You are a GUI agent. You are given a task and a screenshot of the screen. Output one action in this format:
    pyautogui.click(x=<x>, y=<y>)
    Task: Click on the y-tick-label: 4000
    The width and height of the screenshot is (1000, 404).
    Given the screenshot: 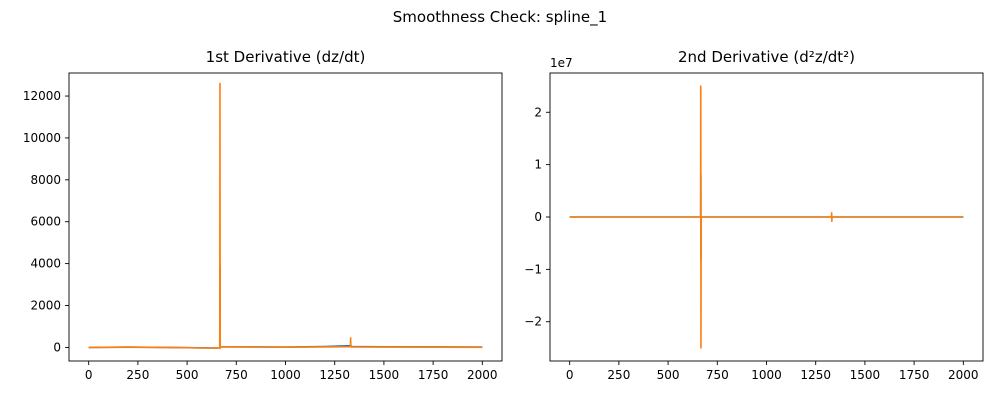 What is the action you would take?
    pyautogui.click(x=45, y=264)
    